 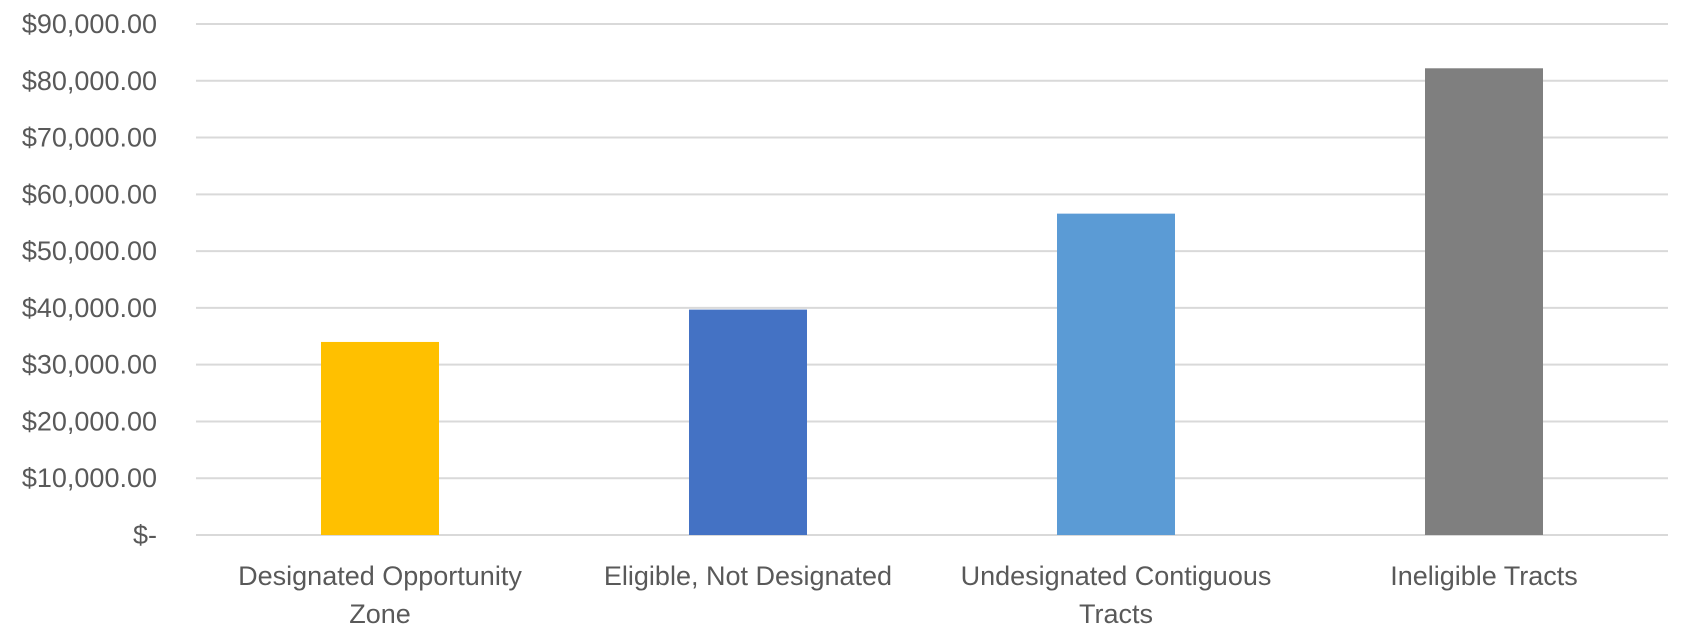 I want to click on x-category-label-line: Ineligible Tracts, so click(x=1484, y=576).